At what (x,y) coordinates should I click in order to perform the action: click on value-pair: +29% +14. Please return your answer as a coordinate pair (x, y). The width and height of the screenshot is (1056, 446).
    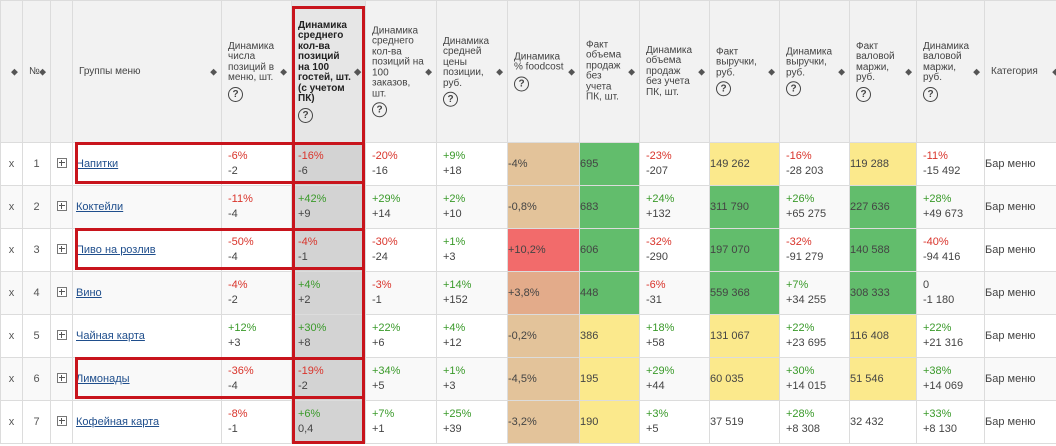
    Looking at the image, I should click on (401, 207).